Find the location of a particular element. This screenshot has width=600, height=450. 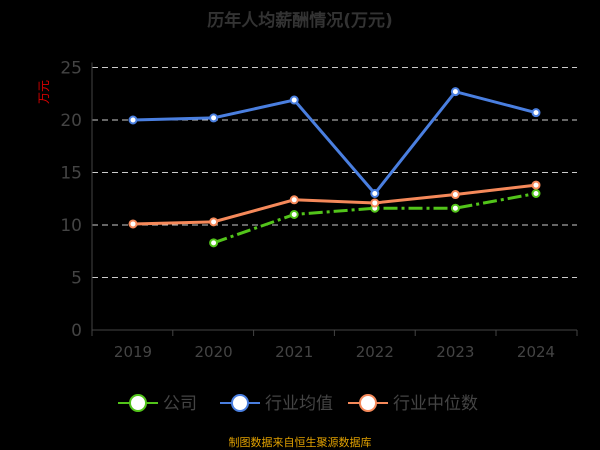

source-footer: 制图数据来自恒生聚源数据库 is located at coordinates (300, 442).